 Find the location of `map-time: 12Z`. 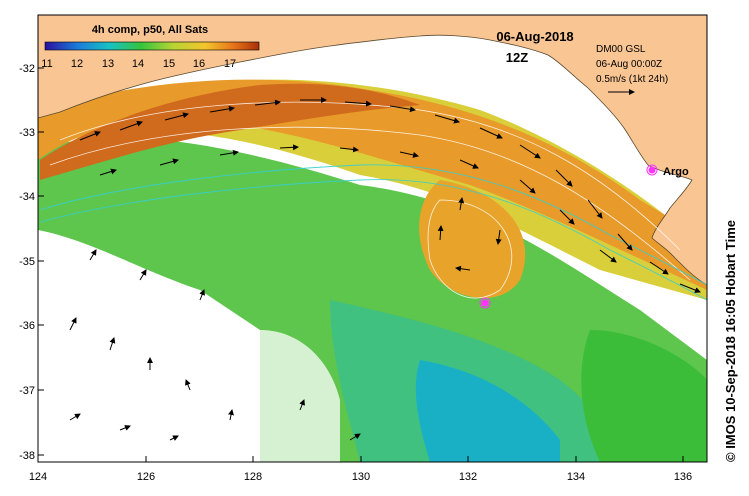

map-time: 12Z is located at coordinates (517, 57).